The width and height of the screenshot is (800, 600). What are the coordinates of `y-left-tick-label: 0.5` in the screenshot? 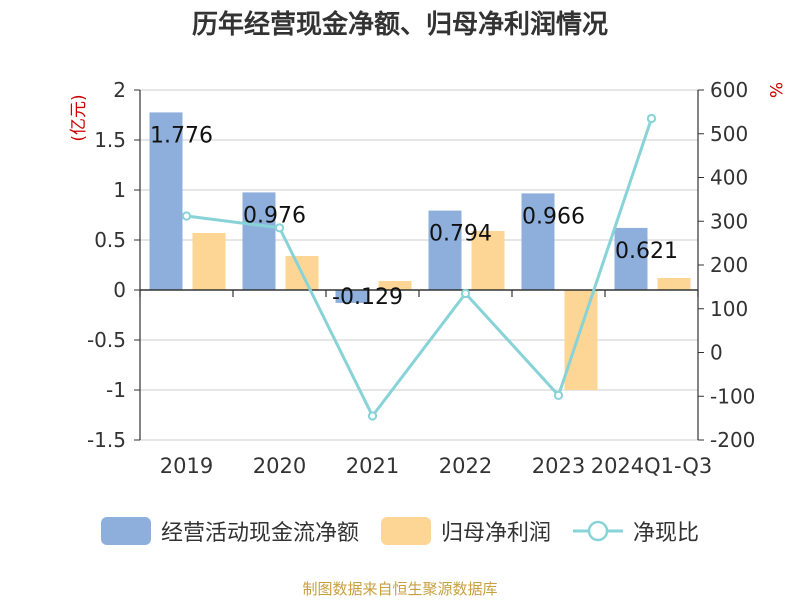 It's located at (110, 240).